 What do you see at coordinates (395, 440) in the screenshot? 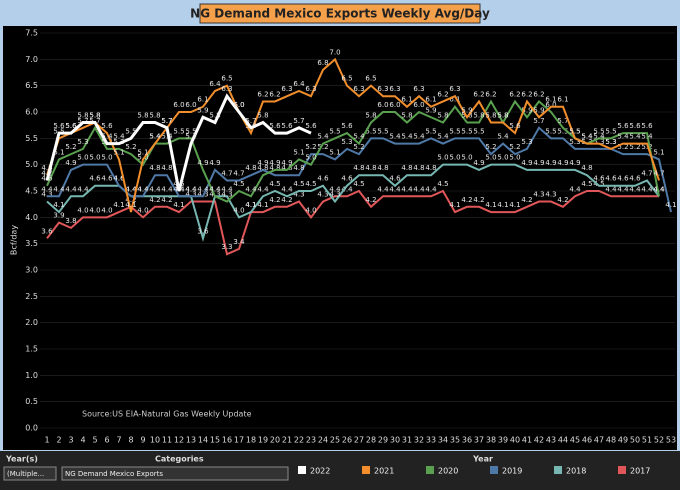
I see `x-tick-label: 30` at bounding box center [395, 440].